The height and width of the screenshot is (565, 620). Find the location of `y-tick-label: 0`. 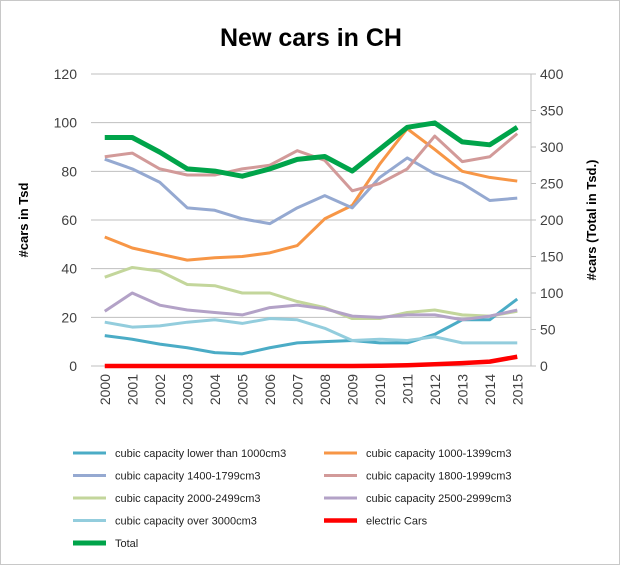

y-tick-label: 0 is located at coordinates (73, 366).